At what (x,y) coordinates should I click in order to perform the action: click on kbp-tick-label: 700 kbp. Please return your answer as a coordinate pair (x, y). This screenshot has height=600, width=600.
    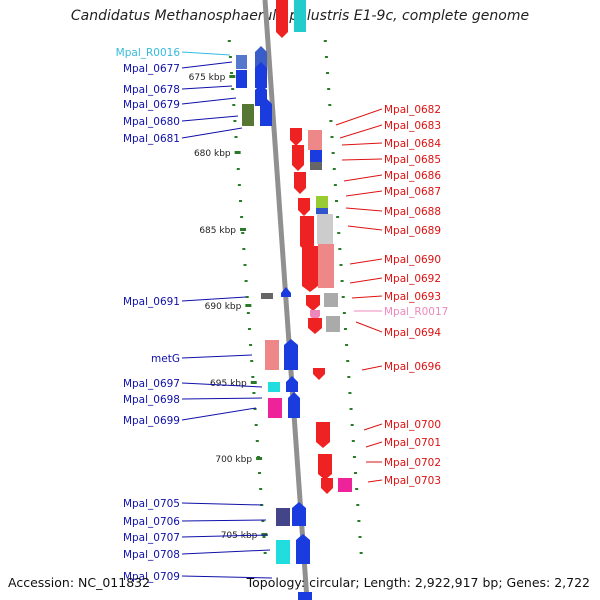
    Looking at the image, I should click on (233, 460).